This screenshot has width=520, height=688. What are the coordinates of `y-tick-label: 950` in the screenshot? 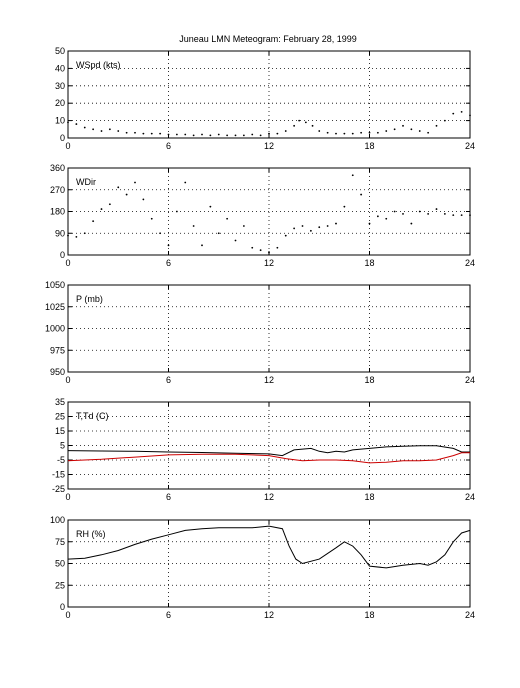 It's located at (57, 372).